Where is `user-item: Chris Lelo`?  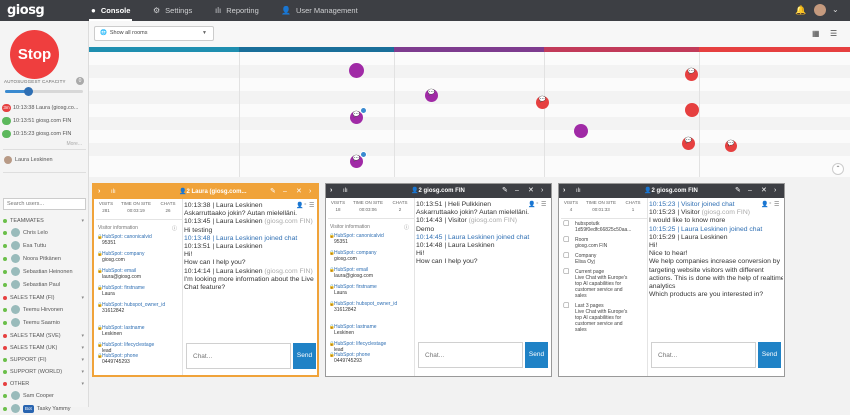 user-item: Chris Lelo is located at coordinates (45, 233).